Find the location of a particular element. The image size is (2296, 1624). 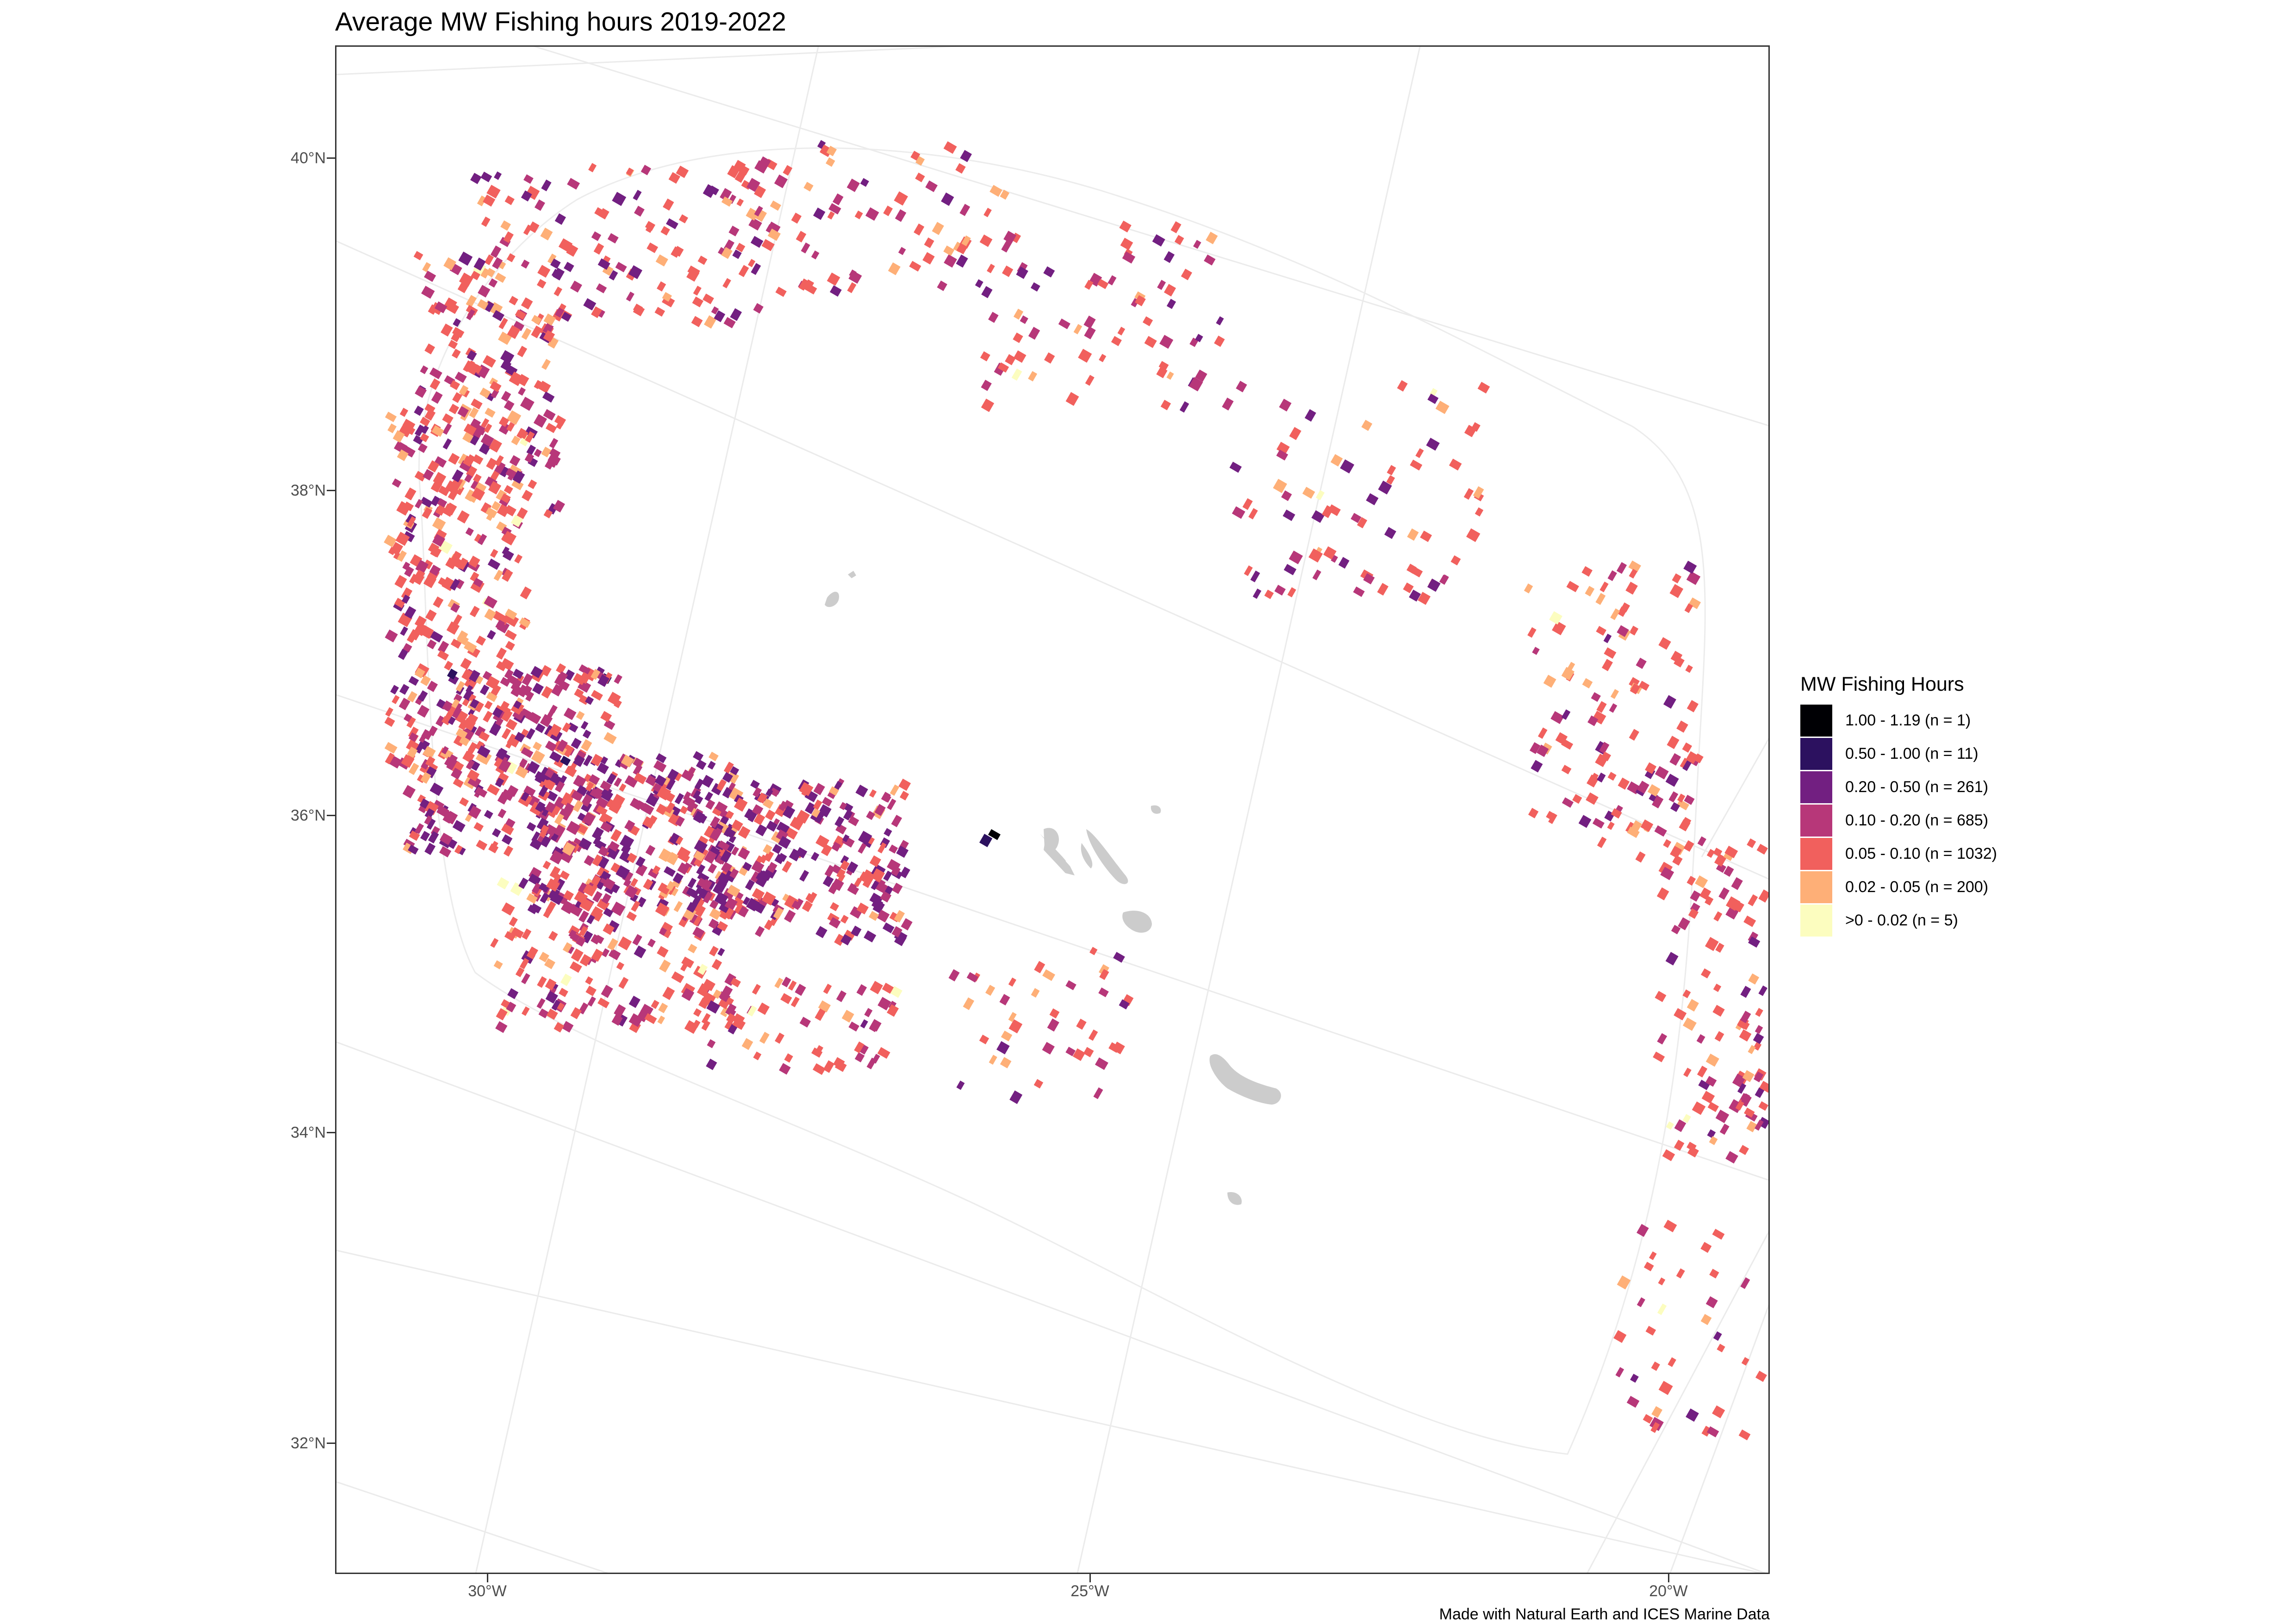

legend-label: 1.00 - 1.19 (n = 1) is located at coordinates (1908, 720).